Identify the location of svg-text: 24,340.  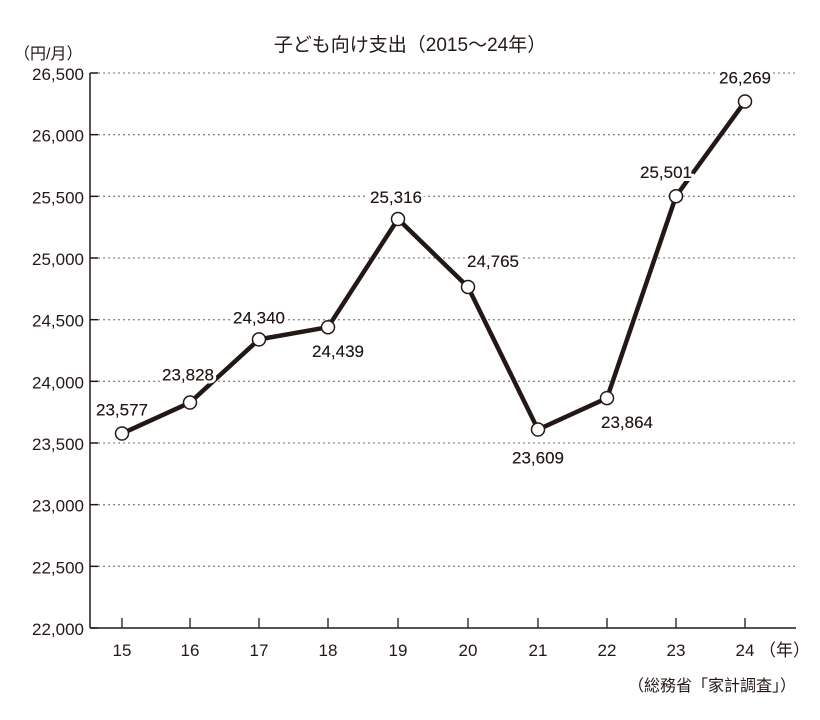
(259, 317).